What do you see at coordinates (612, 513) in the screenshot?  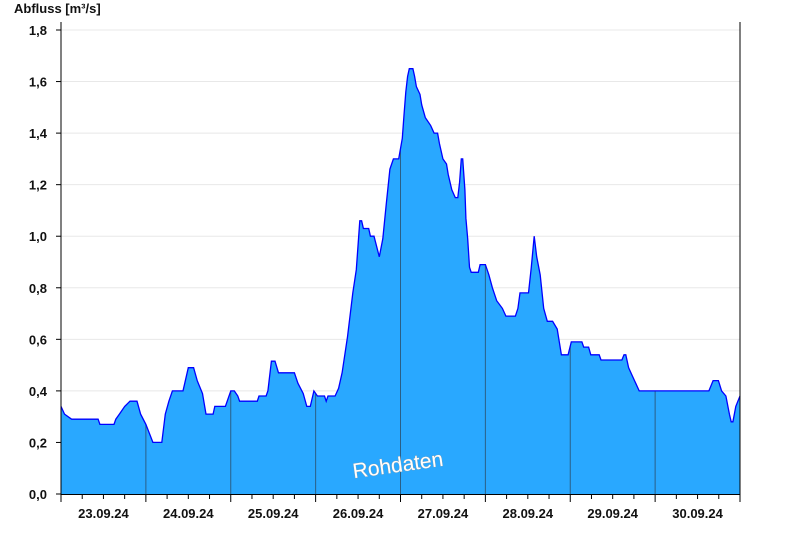 I see `x-tick-label: 29.09.24` at bounding box center [612, 513].